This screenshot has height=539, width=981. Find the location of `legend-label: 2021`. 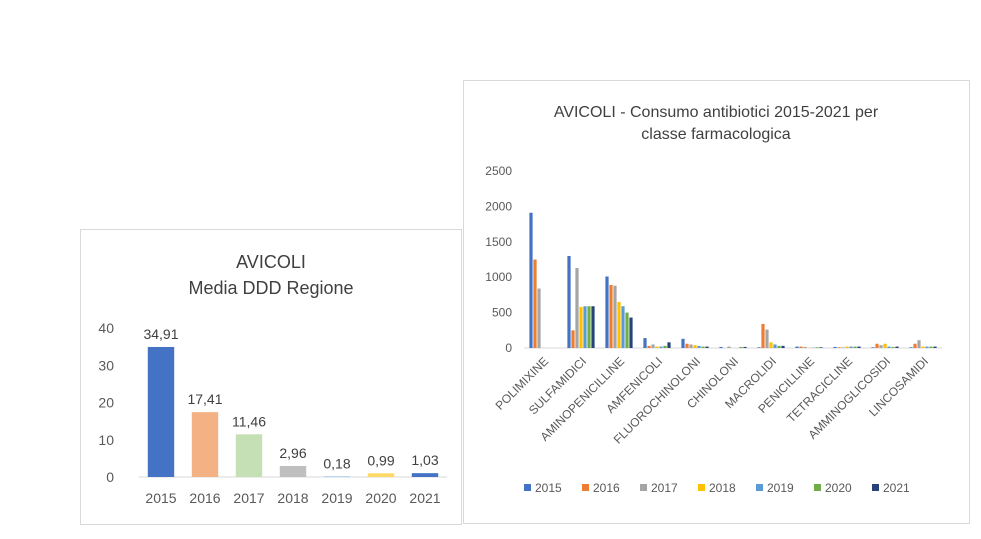

legend-label: 2021 is located at coordinates (896, 488).